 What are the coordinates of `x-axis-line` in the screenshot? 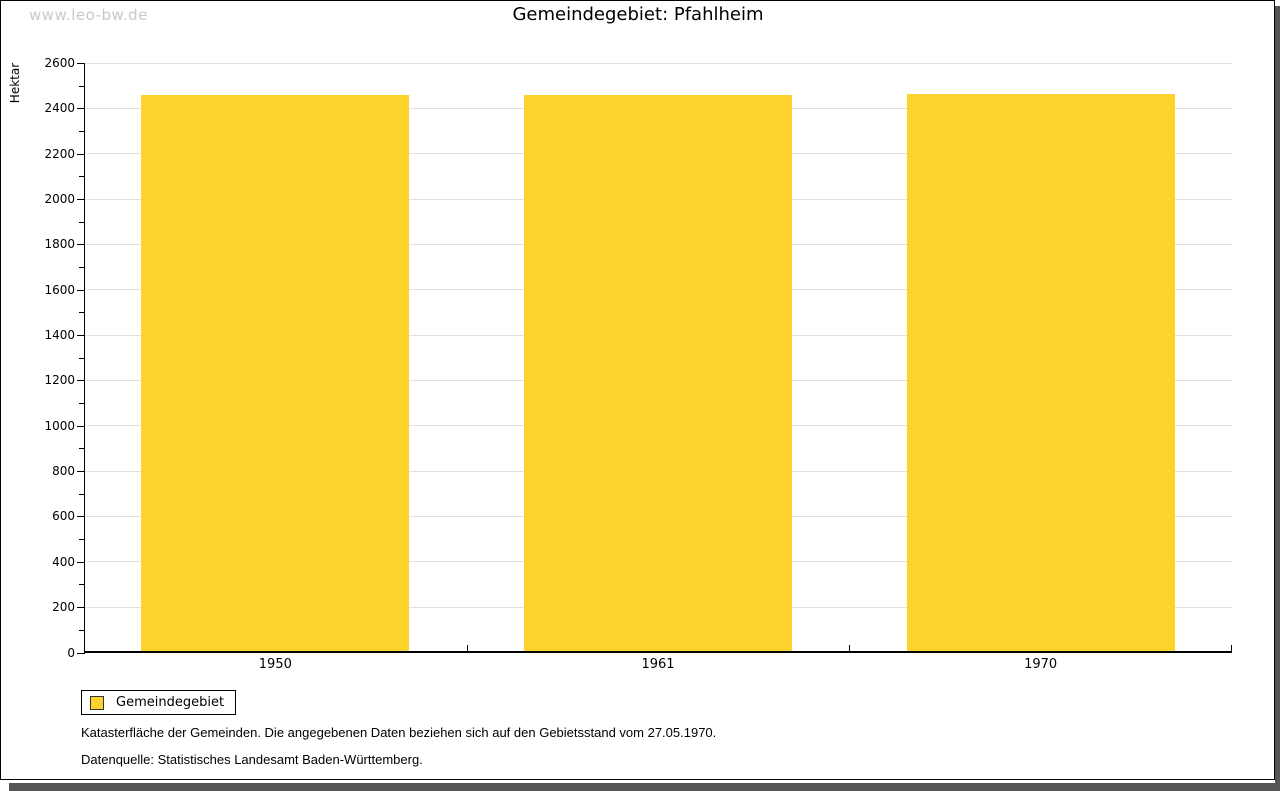 It's located at (658, 652).